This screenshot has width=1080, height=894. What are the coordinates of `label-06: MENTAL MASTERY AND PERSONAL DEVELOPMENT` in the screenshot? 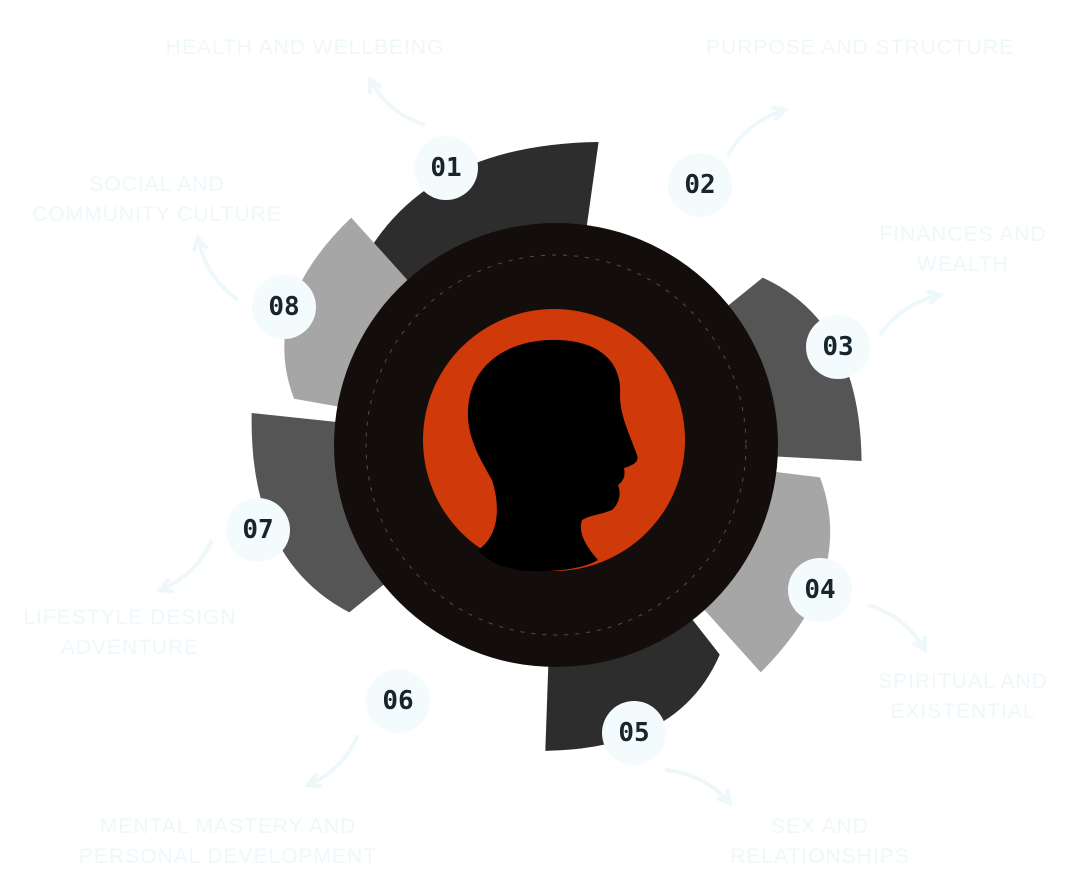 It's located at (228, 842).